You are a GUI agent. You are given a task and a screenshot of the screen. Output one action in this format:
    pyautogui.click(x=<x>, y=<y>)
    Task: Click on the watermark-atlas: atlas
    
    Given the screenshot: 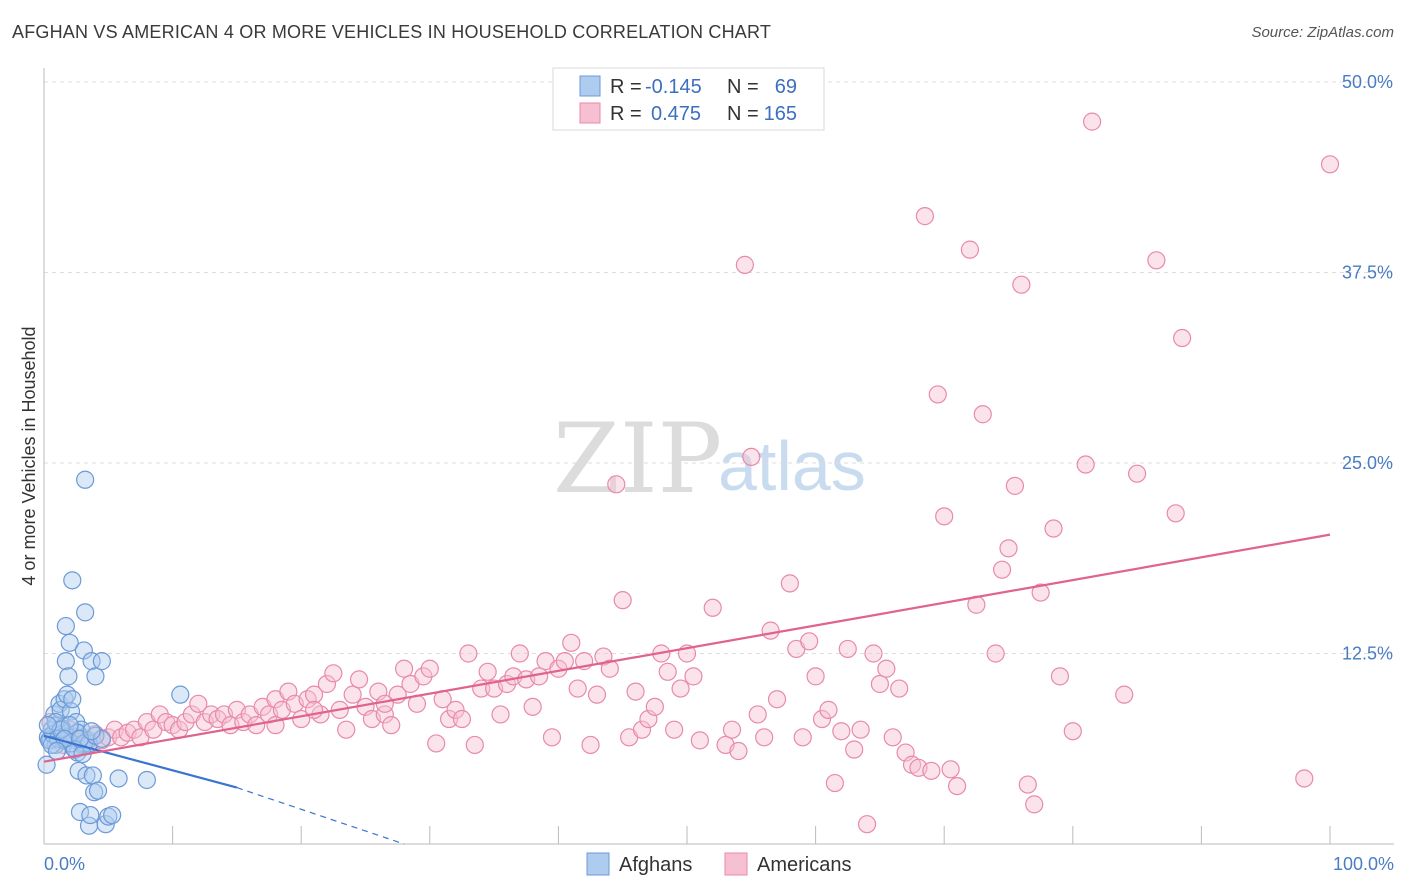 What is the action you would take?
    pyautogui.click(x=792, y=466)
    